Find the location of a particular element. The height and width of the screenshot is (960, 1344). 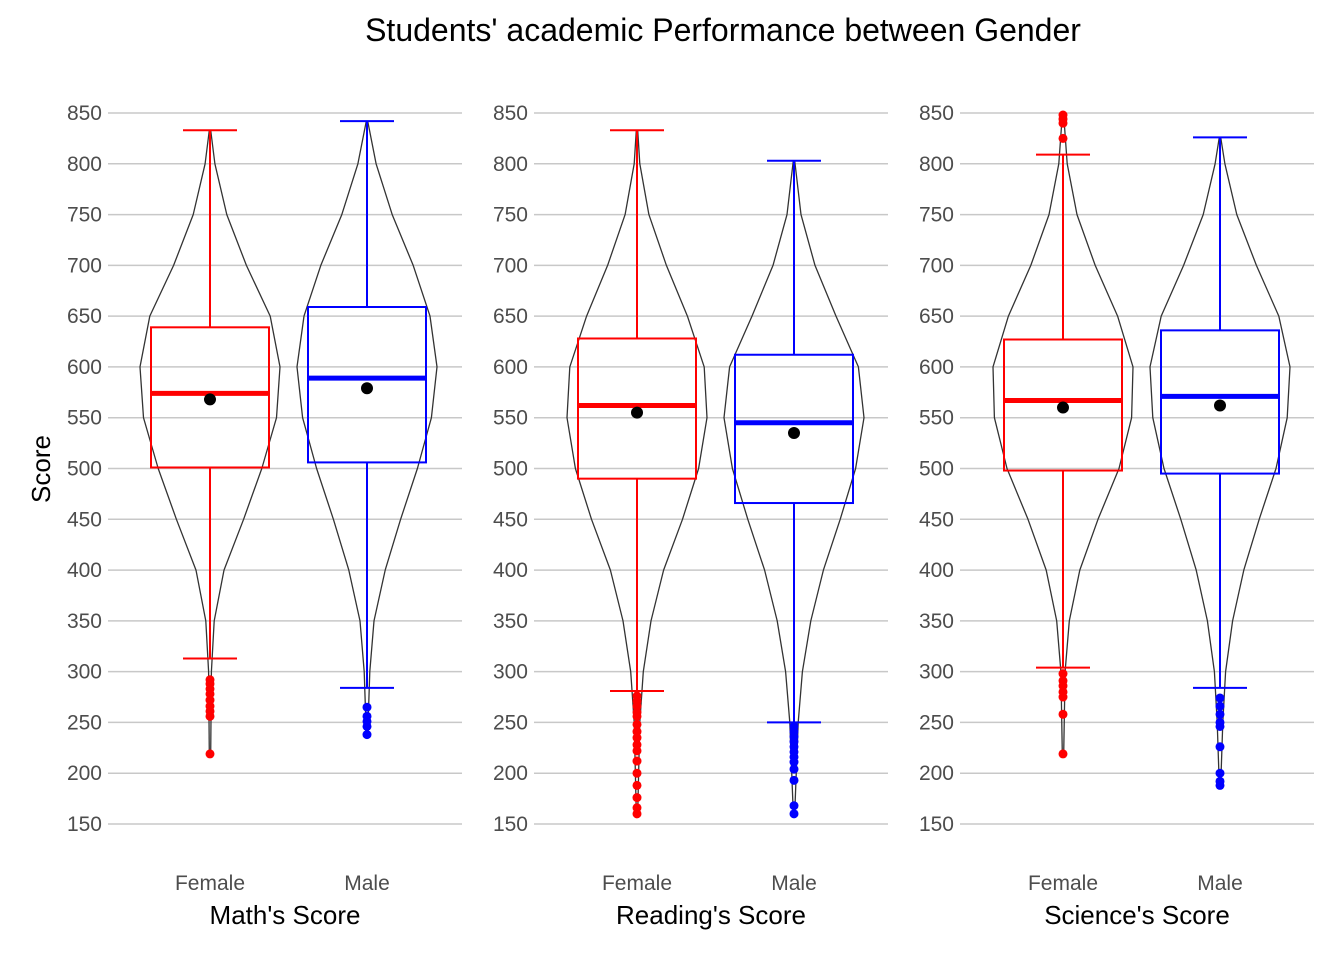

y-axis-title: Score is located at coordinates (41, 469).